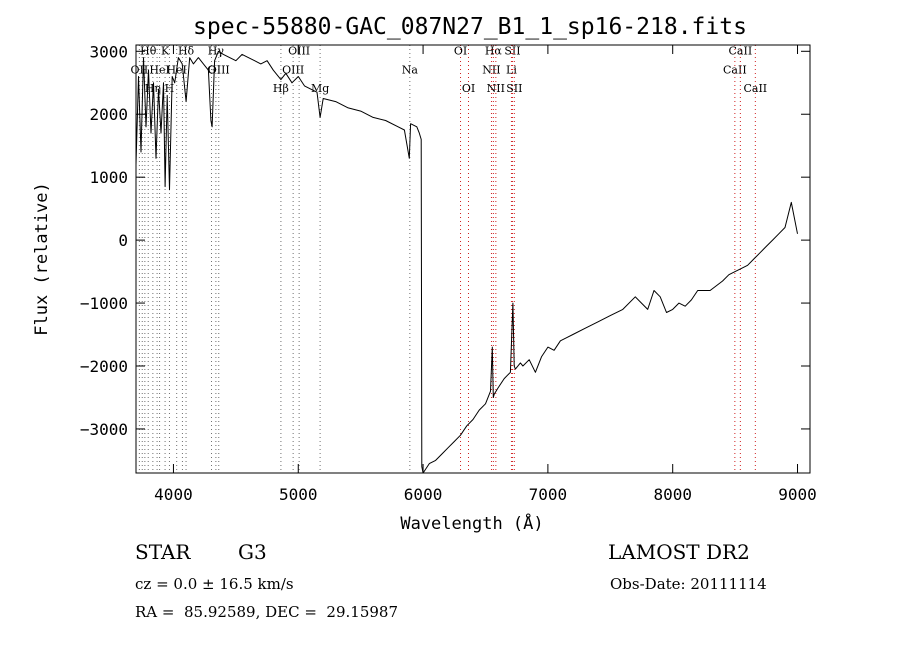  Describe the element at coordinates (298, 494) in the screenshot. I see `x-tick-label-1: 5000` at that location.